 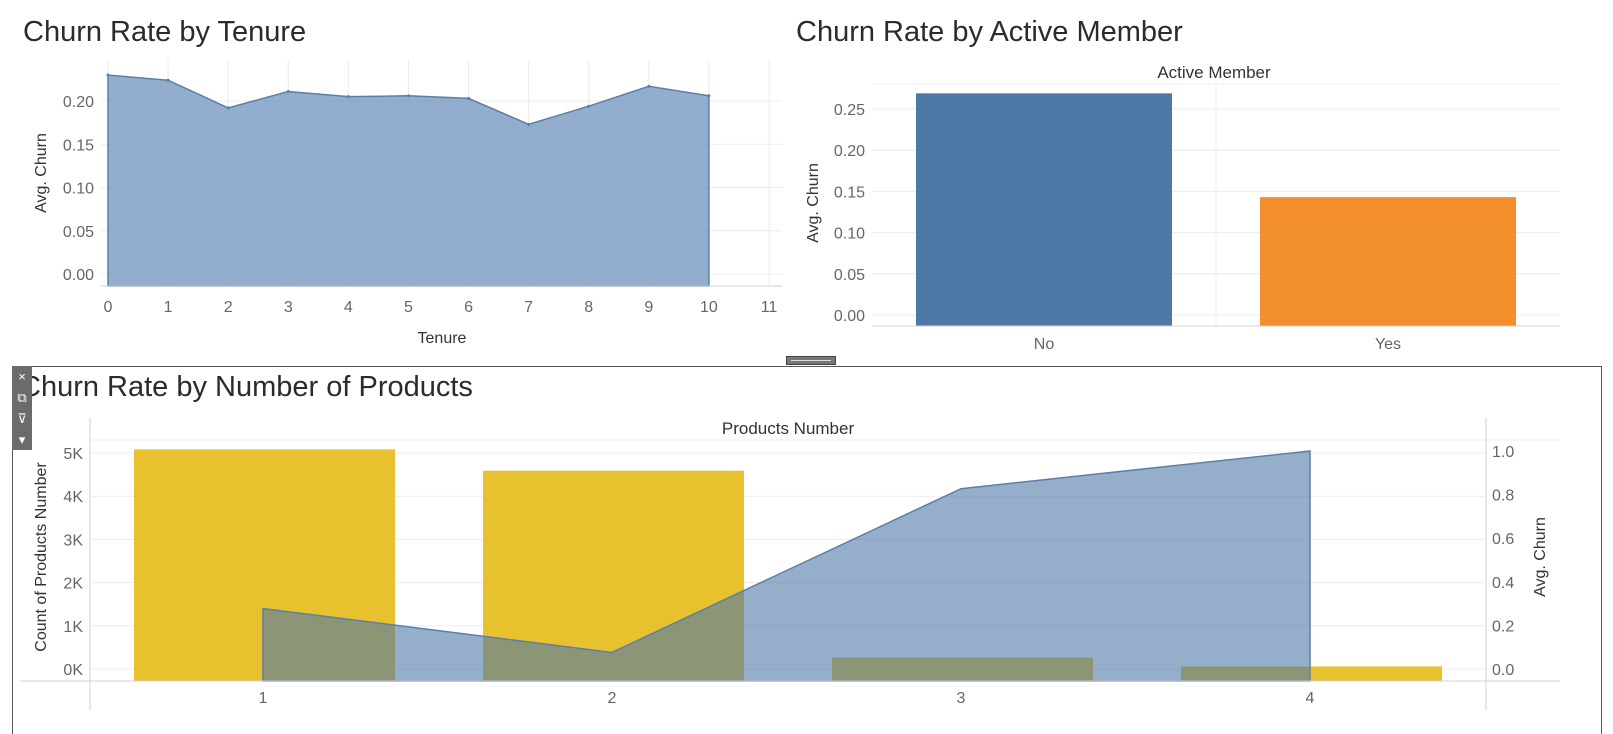 What do you see at coordinates (849, 110) in the screenshot?
I see `y-tick-label: 0.25` at bounding box center [849, 110].